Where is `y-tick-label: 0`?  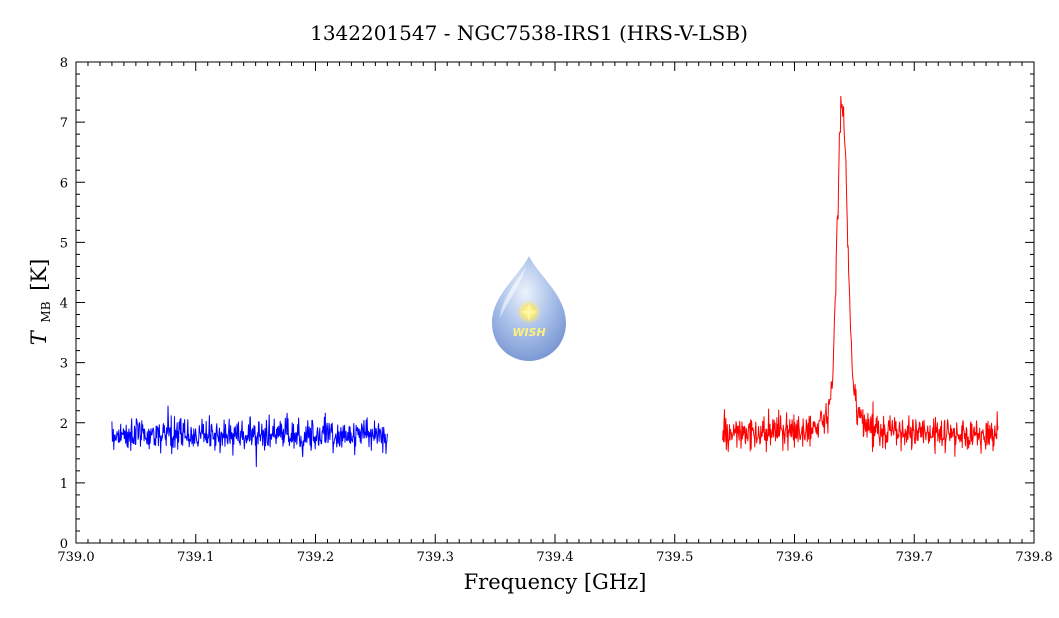
y-tick-label: 0 is located at coordinates (64, 544).